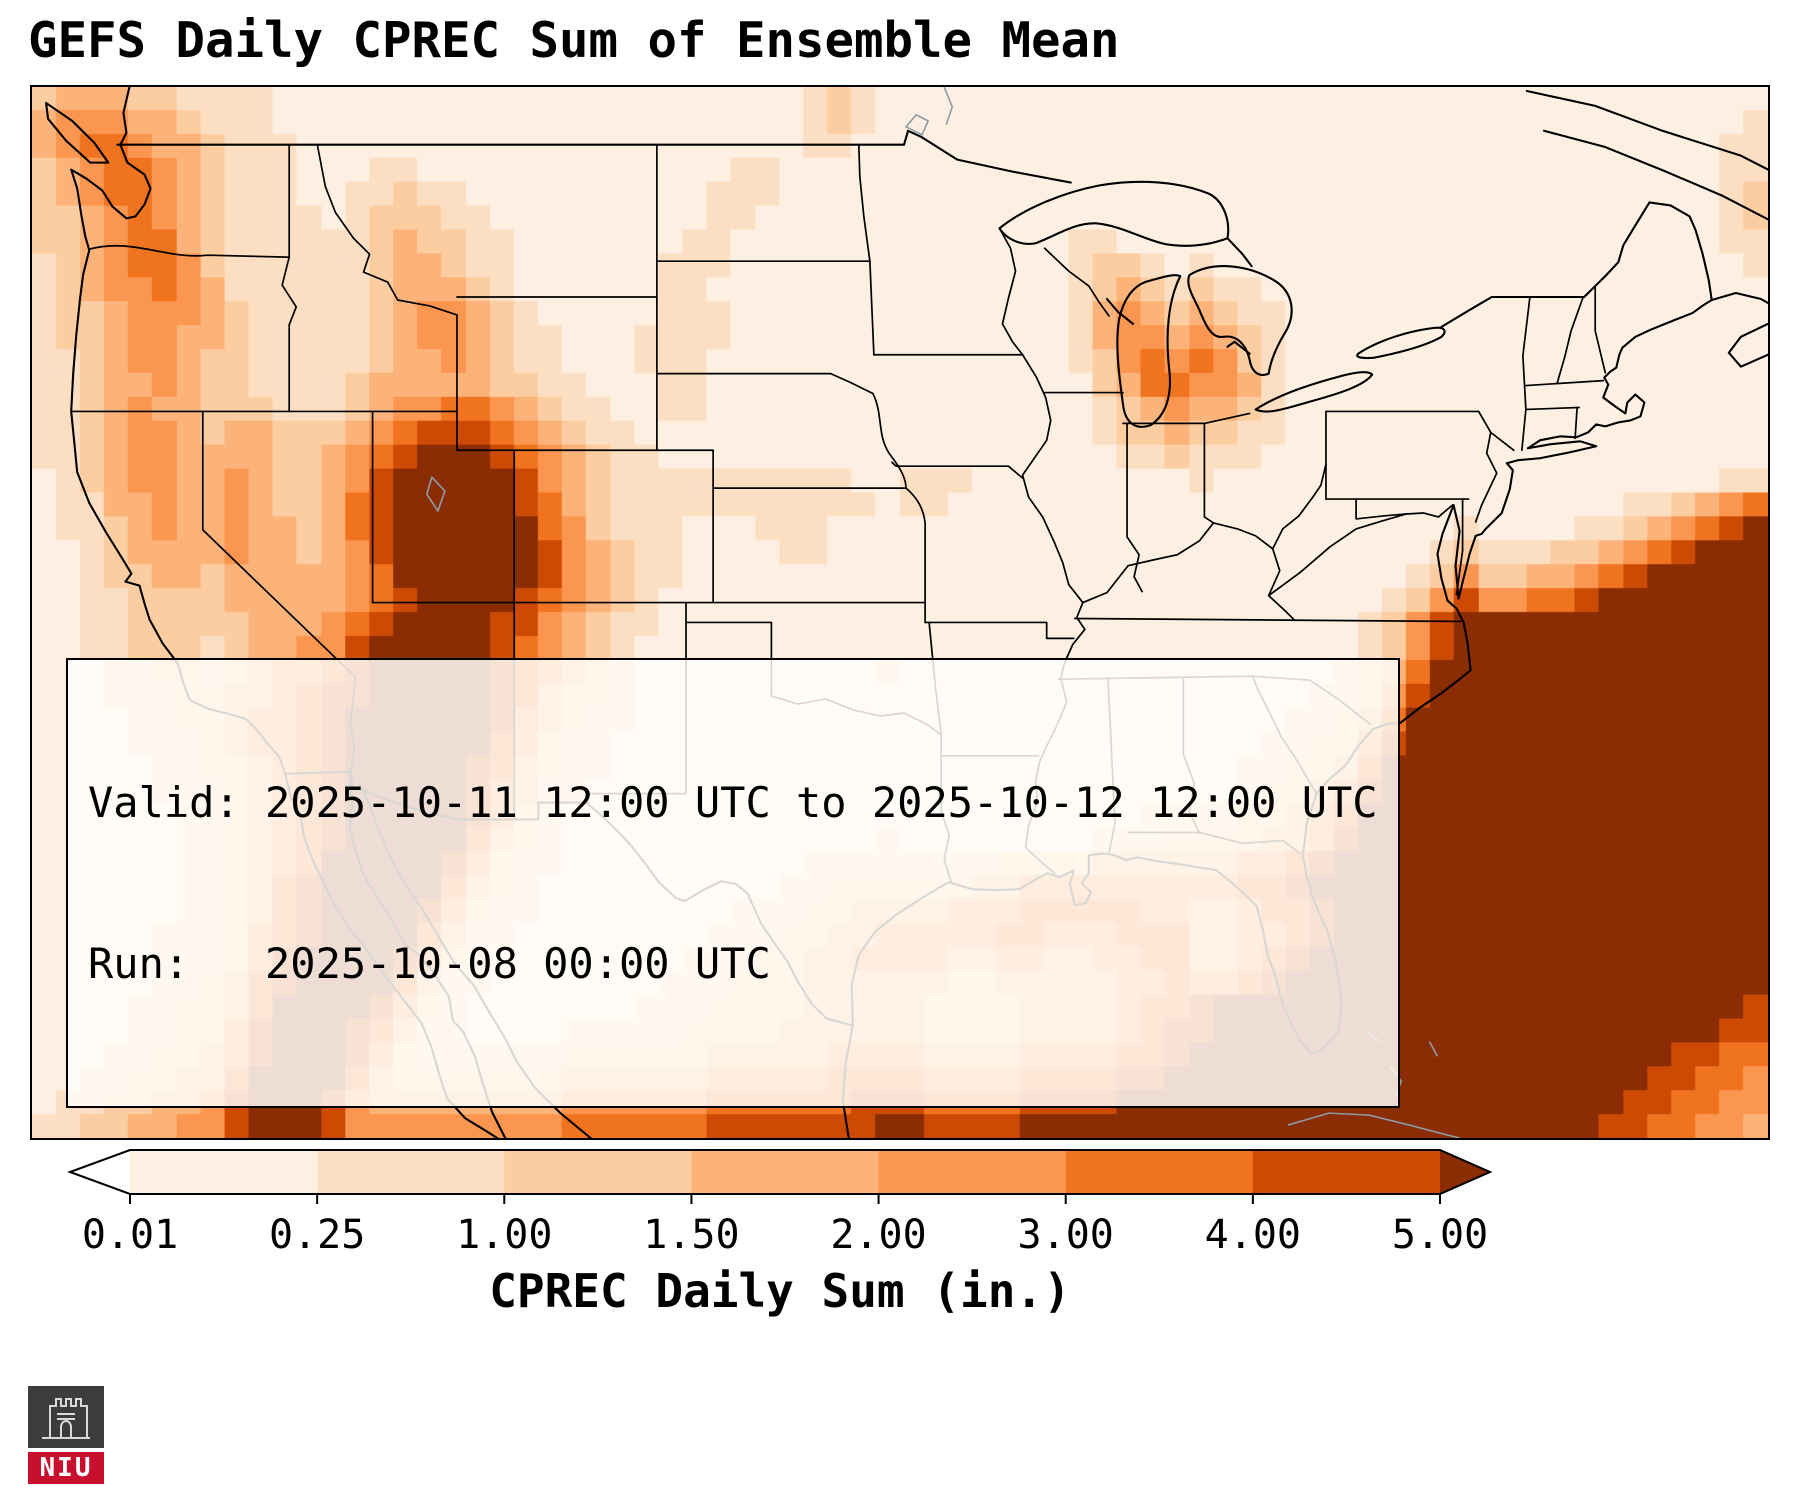  What do you see at coordinates (780, 1176) in the screenshot?
I see `colorbar-svg` at bounding box center [780, 1176].